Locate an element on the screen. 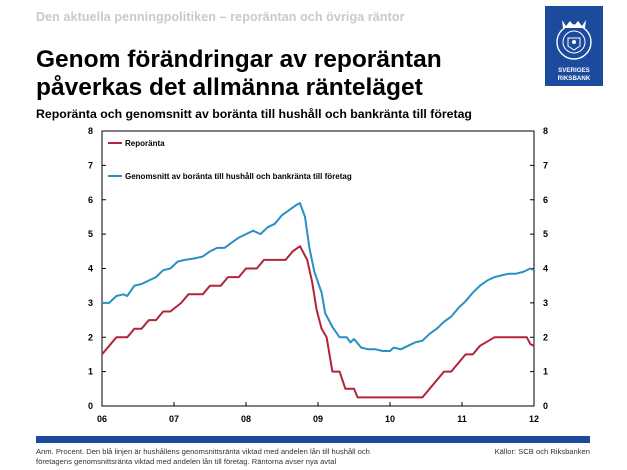 The image size is (627, 470). x-tick-label: 12 is located at coordinates (534, 419).